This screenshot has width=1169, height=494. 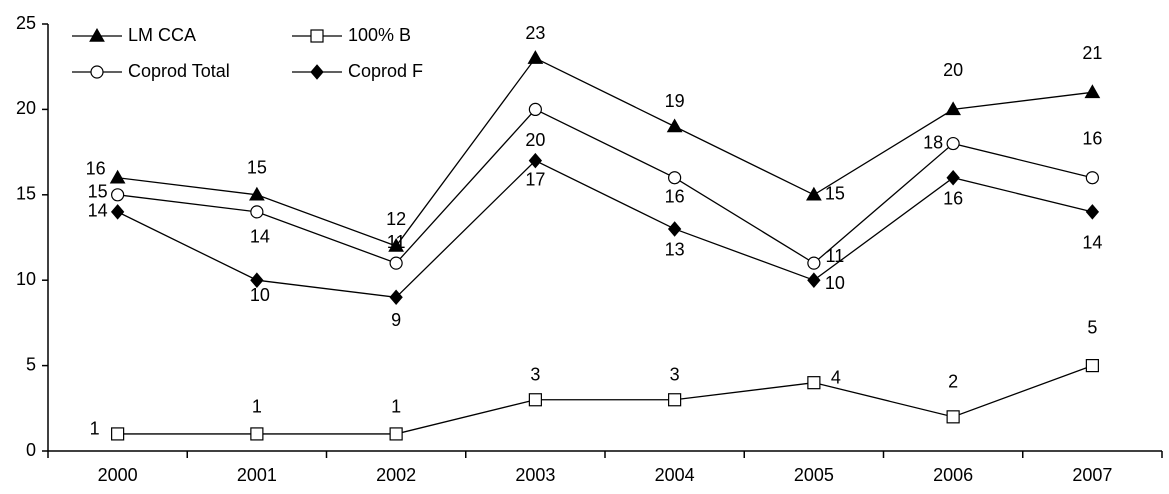 I want to click on y-tick-label: 15, so click(x=26, y=194).